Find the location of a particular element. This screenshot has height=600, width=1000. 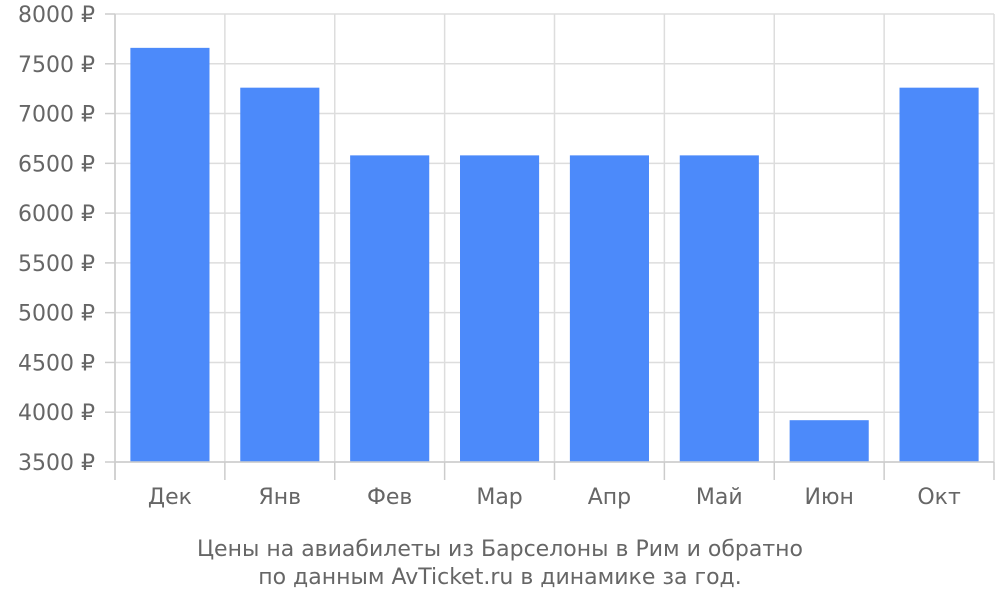

x-tick-label: Фев is located at coordinates (389, 497).